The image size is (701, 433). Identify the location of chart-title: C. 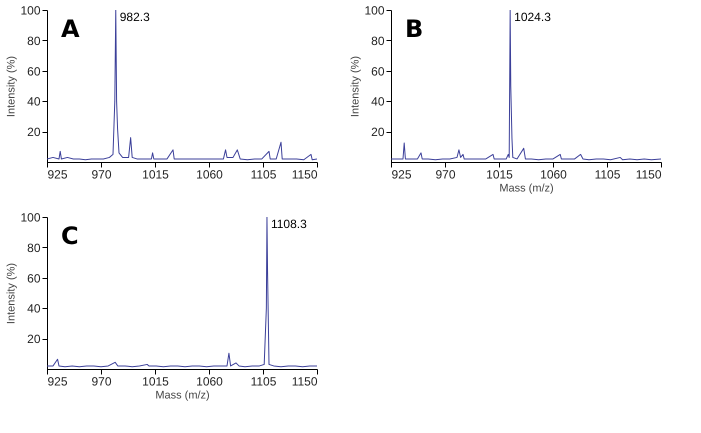
(70, 236).